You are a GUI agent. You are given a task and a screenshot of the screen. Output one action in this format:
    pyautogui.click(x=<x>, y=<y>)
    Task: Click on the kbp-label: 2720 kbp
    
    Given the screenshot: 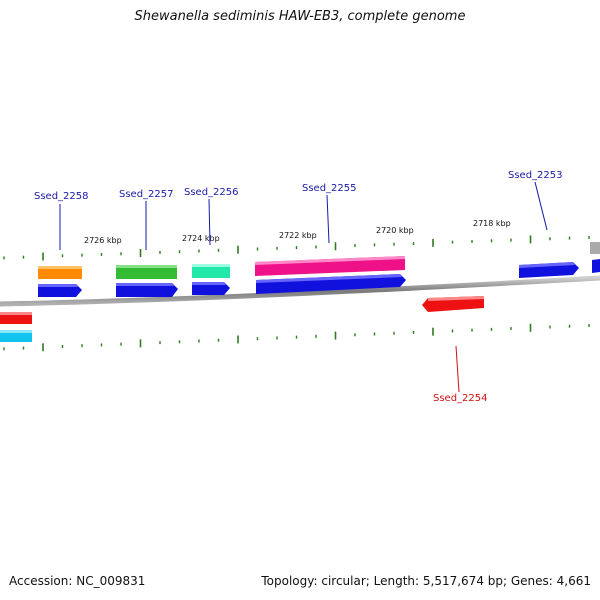 What is the action you would take?
    pyautogui.click(x=395, y=230)
    